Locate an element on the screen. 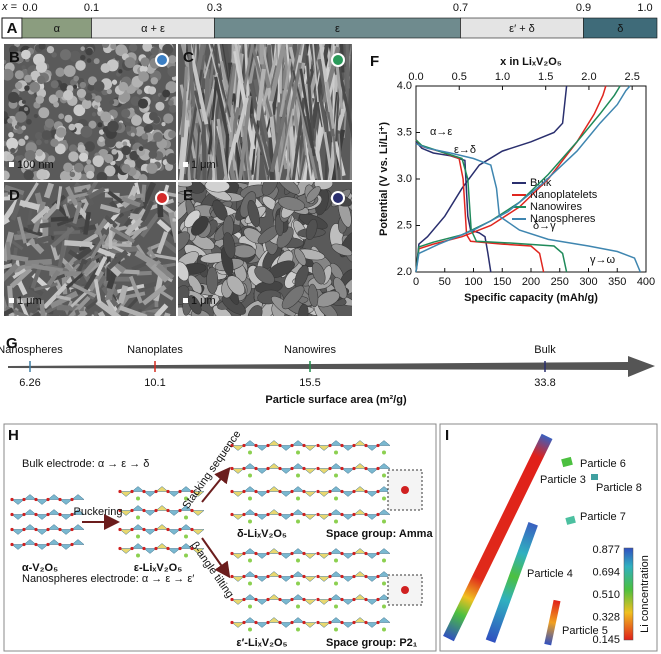  annotation: γ→ω is located at coordinates (603, 260).